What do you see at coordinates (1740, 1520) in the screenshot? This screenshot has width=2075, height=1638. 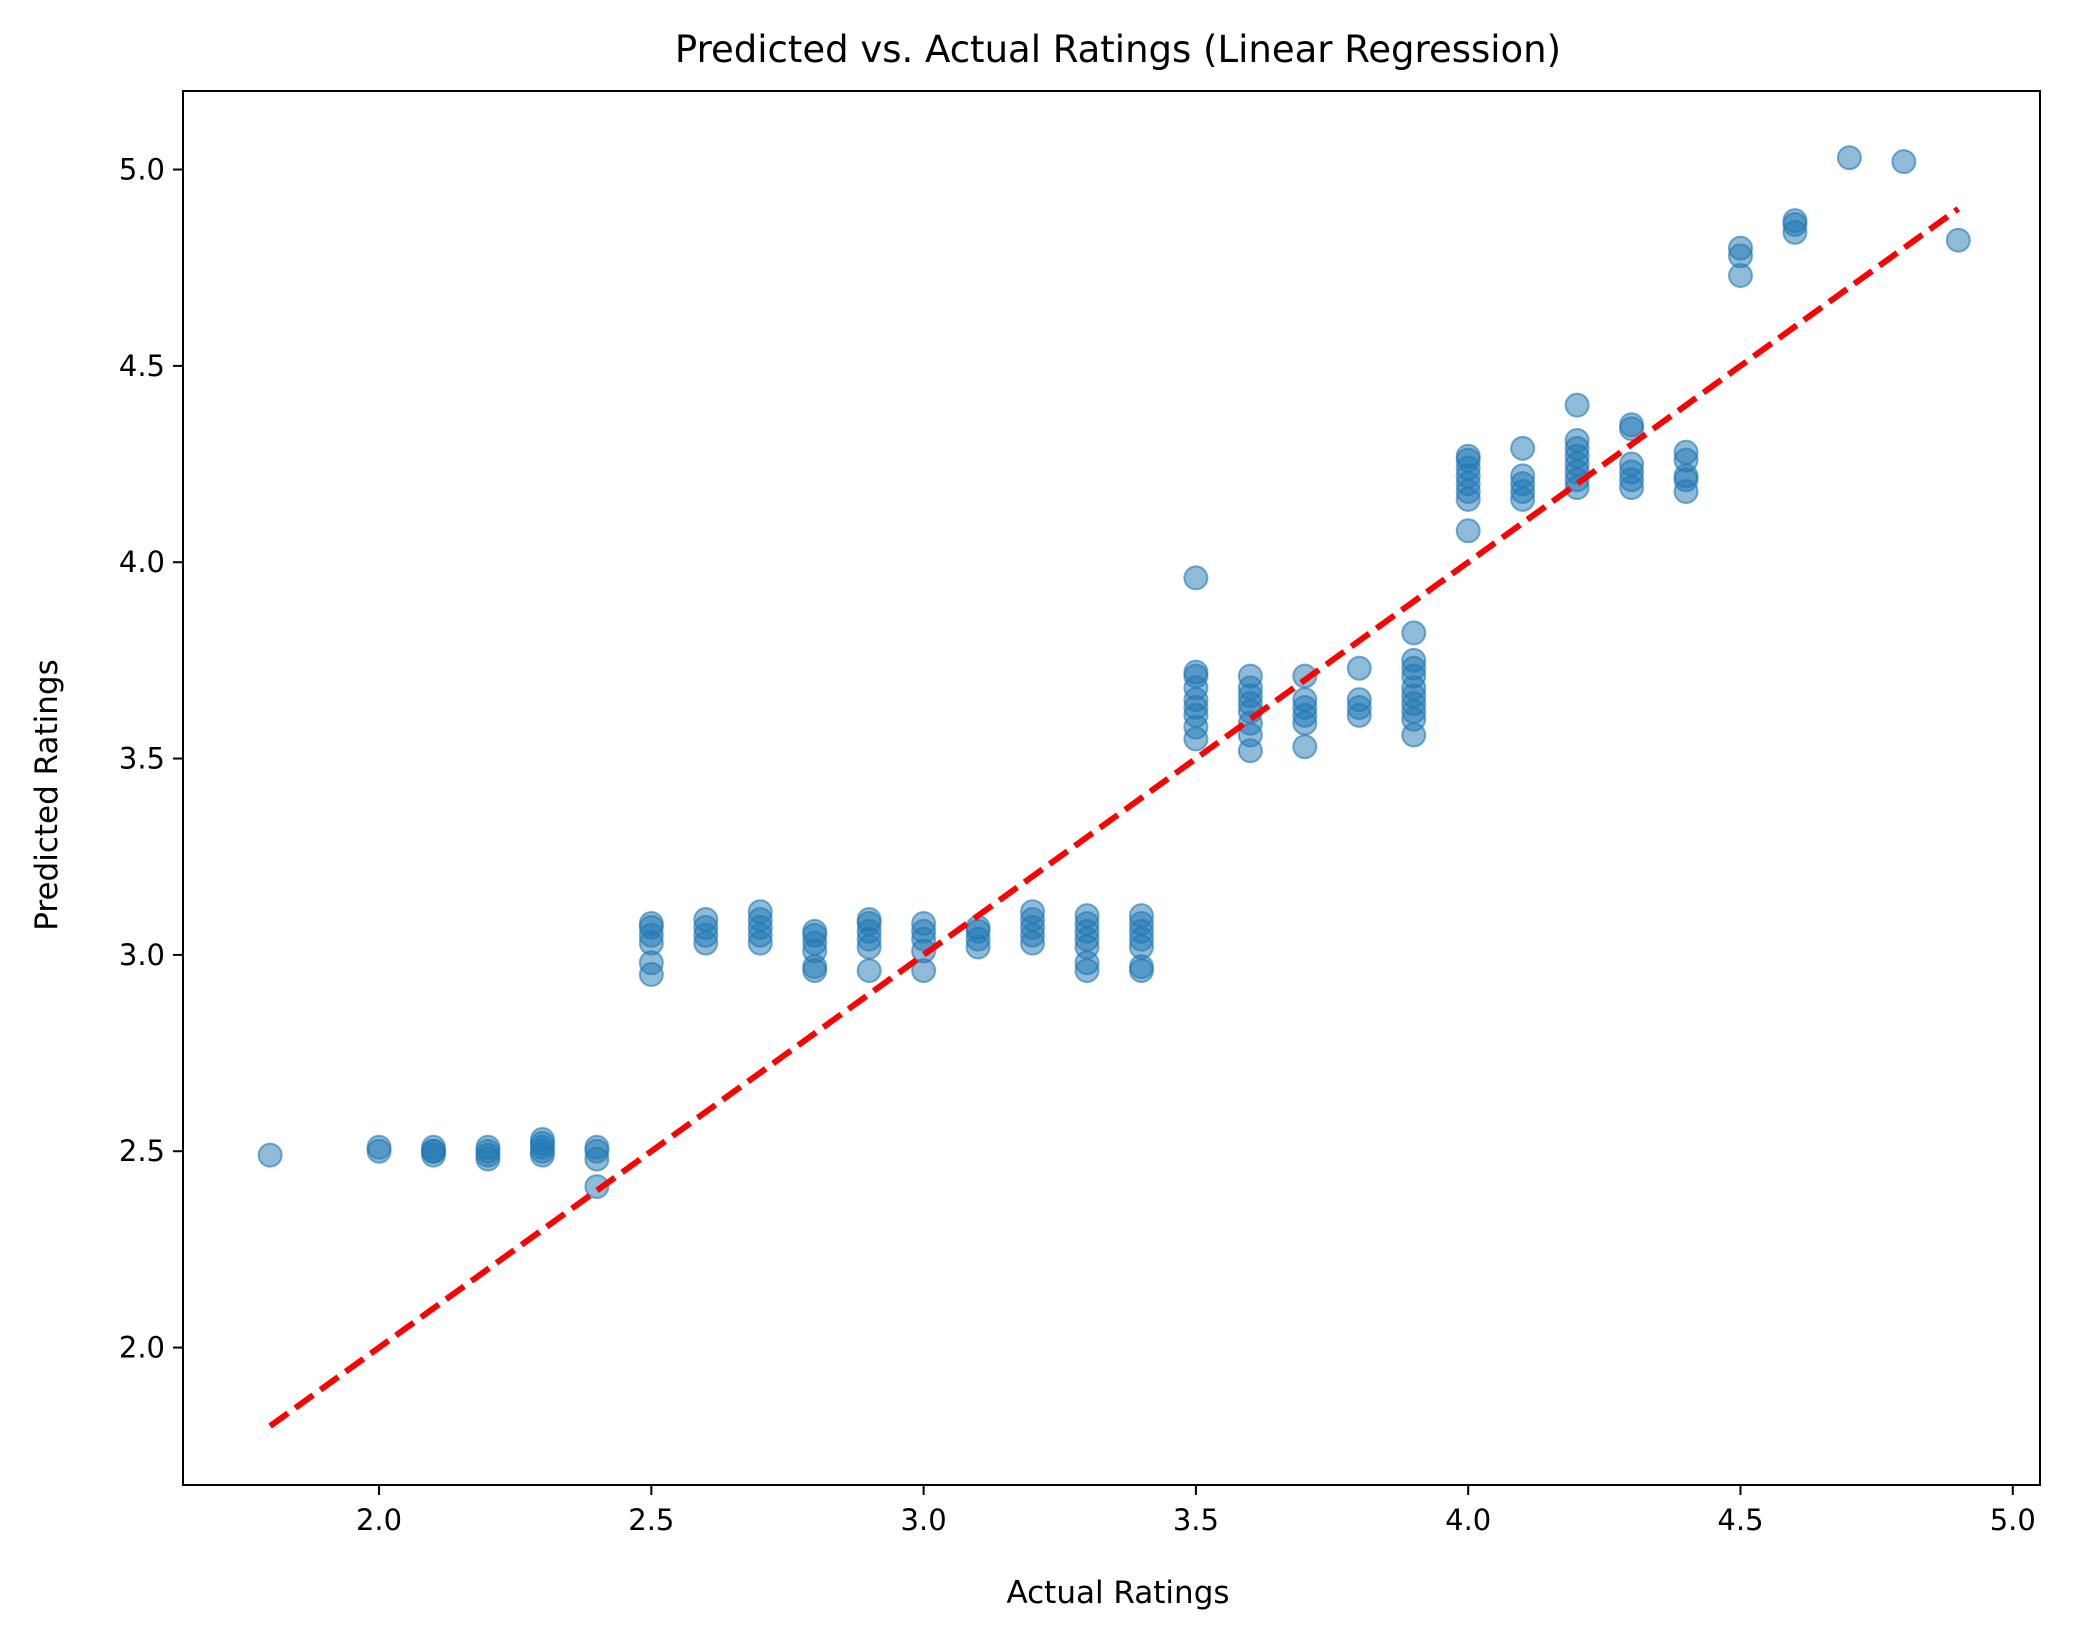 I see `x-tick-label-5: 4.5` at bounding box center [1740, 1520].